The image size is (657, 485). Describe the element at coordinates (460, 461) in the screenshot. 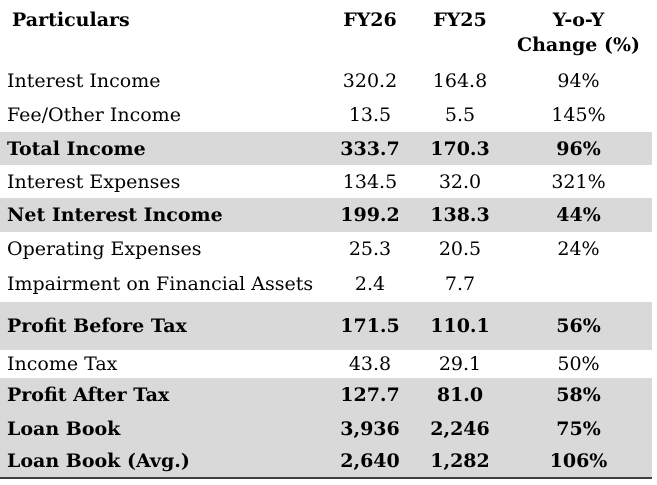

I see `cell-fy25-value: 1,282` at that location.